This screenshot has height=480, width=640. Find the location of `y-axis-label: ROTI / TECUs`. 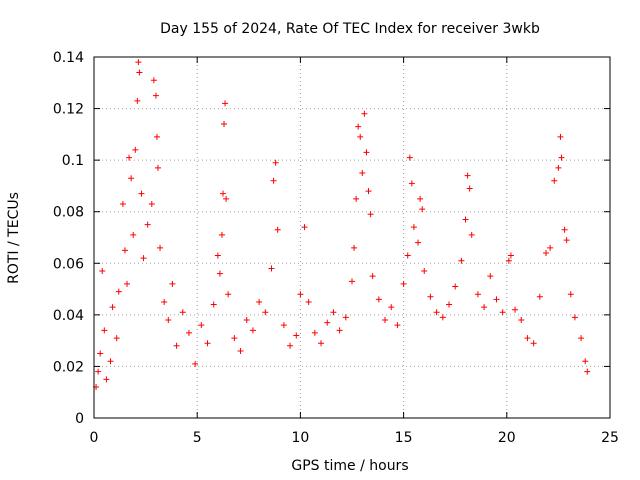

y-axis-label: ROTI / TECUs is located at coordinates (14, 238).